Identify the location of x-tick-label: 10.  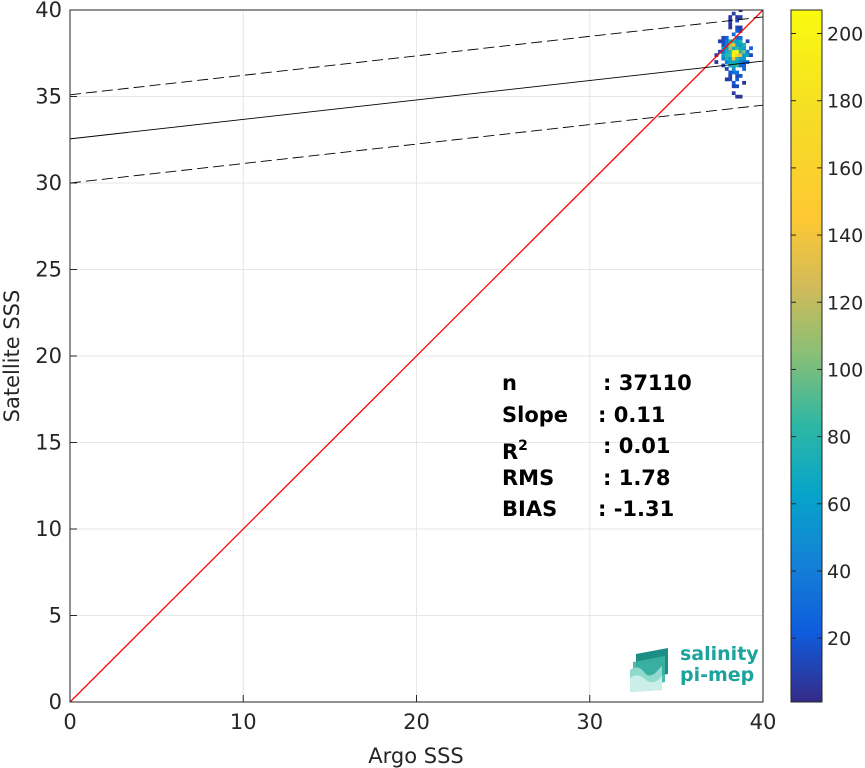
(243, 722).